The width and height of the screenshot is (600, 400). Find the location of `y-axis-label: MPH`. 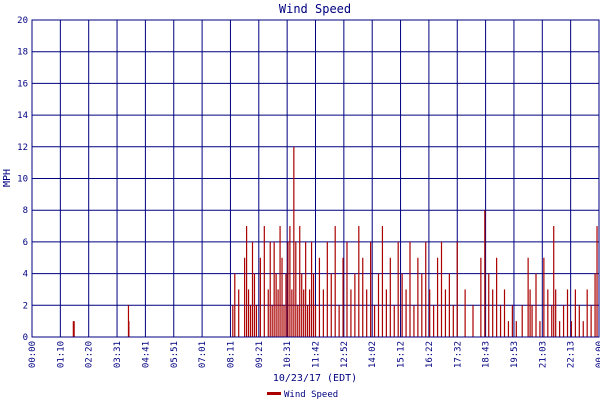

y-axis-label: MPH is located at coordinates (7, 178).